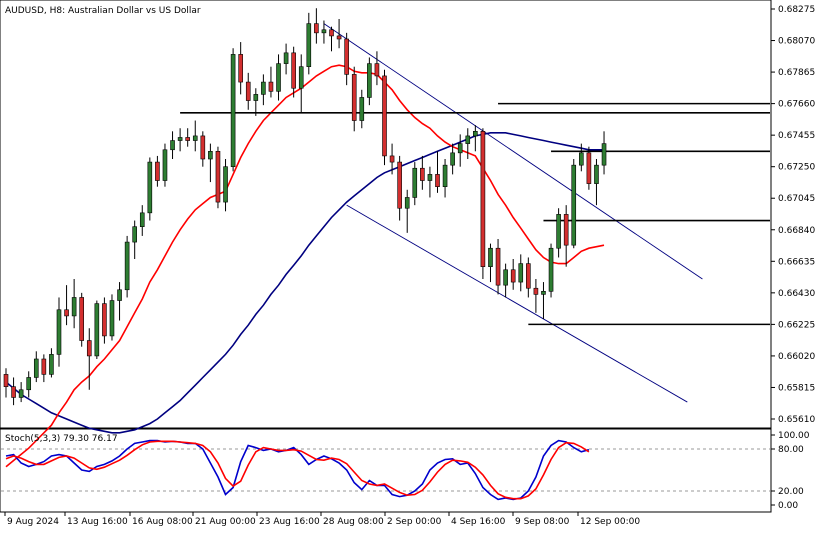  Describe the element at coordinates (788, 506) in the screenshot. I see `stoch-tick-label: 0.00` at that location.